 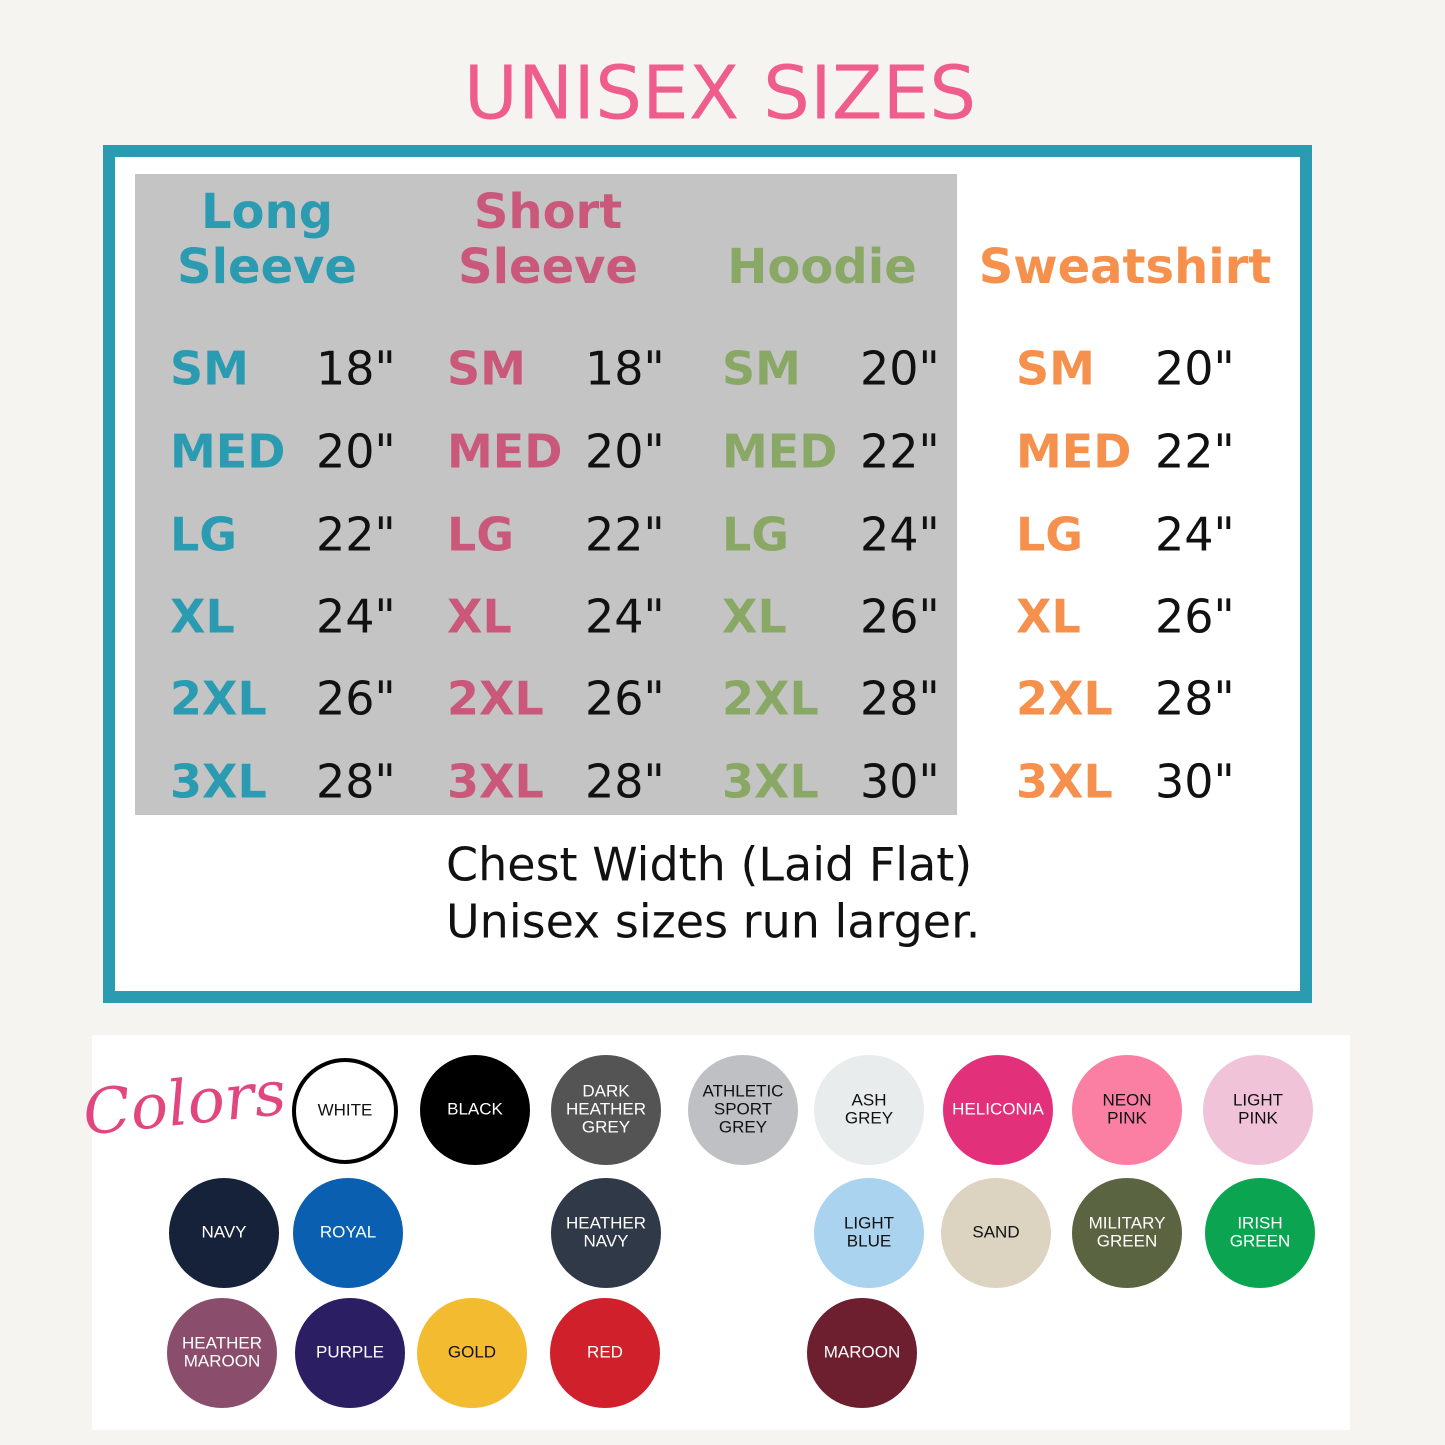 I want to click on swatch-label: MILITARY, so click(x=1127, y=1222).